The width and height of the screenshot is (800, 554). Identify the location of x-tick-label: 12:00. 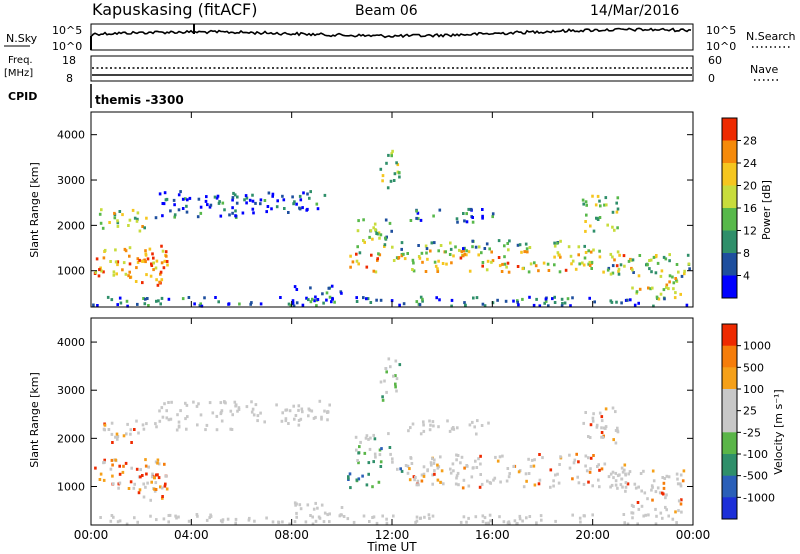
(392, 535).